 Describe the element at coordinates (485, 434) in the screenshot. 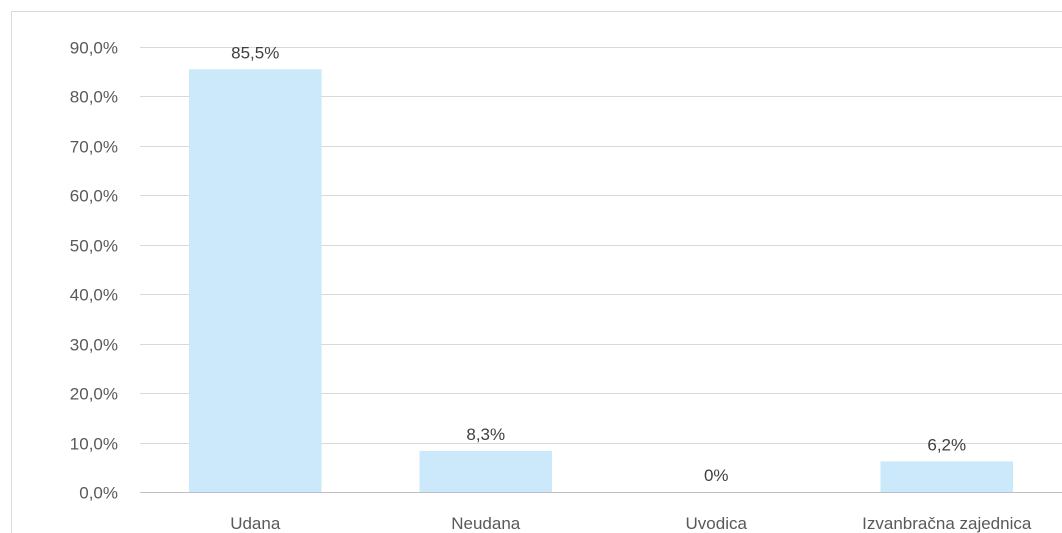

I see `data-label: 8,3%` at that location.